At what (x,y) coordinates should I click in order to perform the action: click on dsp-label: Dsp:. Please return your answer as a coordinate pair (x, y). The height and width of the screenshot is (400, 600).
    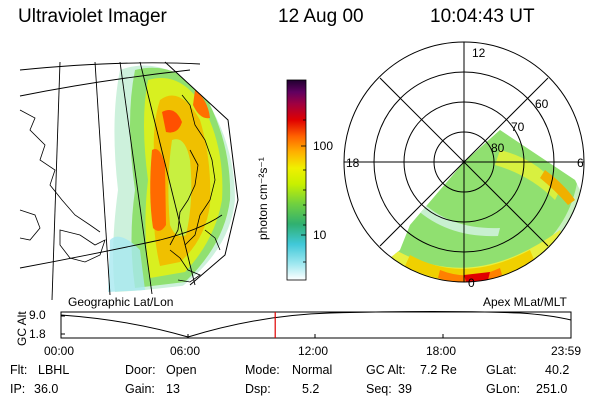
    Looking at the image, I should click on (258, 389).